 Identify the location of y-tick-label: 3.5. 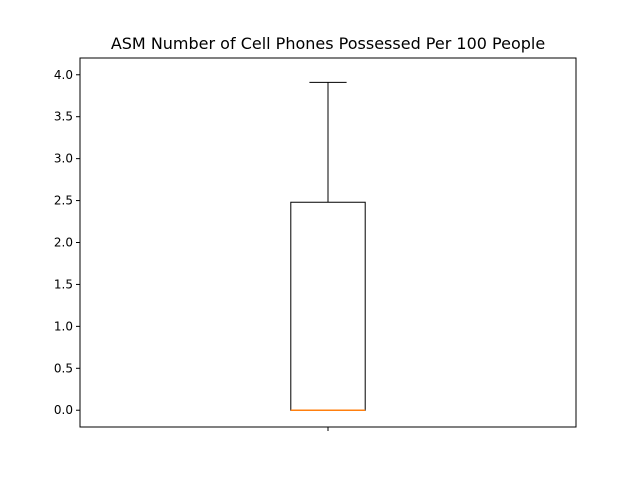
(63, 117).